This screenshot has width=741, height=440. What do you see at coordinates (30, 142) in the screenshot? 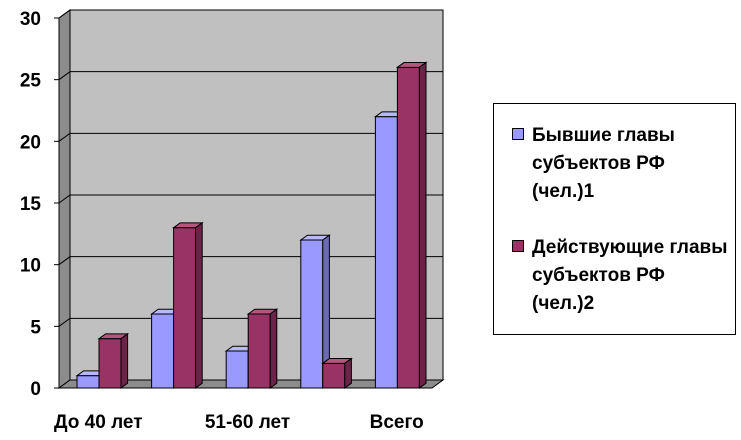
I see `y-tick-label: 20` at bounding box center [30, 142].